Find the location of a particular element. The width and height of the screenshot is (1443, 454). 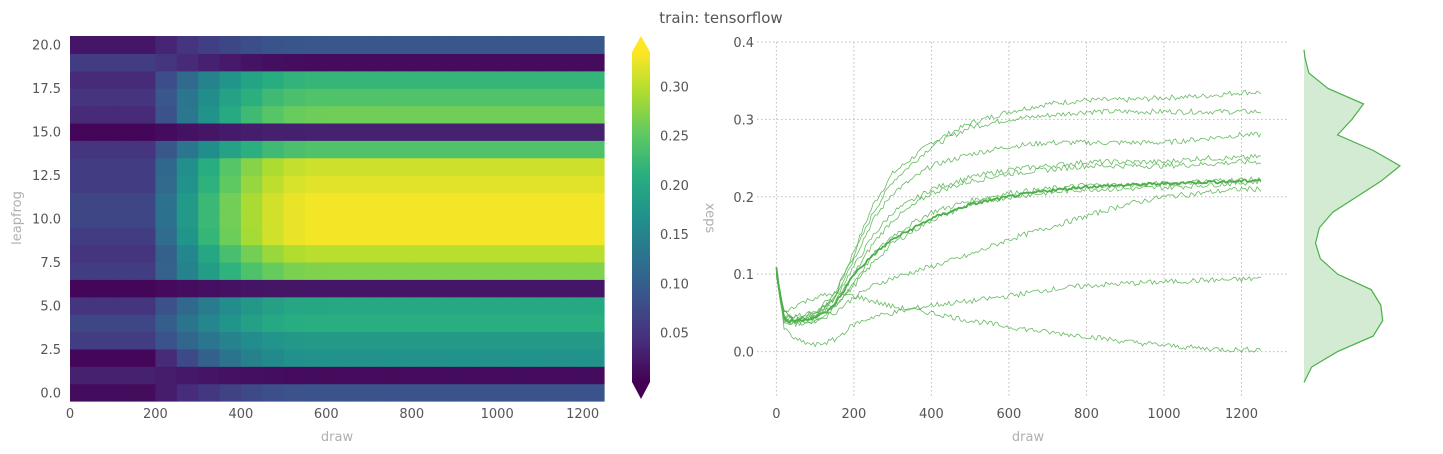

heatmap-x-ticks: 0 200 400 600 800 1000 1200 is located at coordinates (332, 414).